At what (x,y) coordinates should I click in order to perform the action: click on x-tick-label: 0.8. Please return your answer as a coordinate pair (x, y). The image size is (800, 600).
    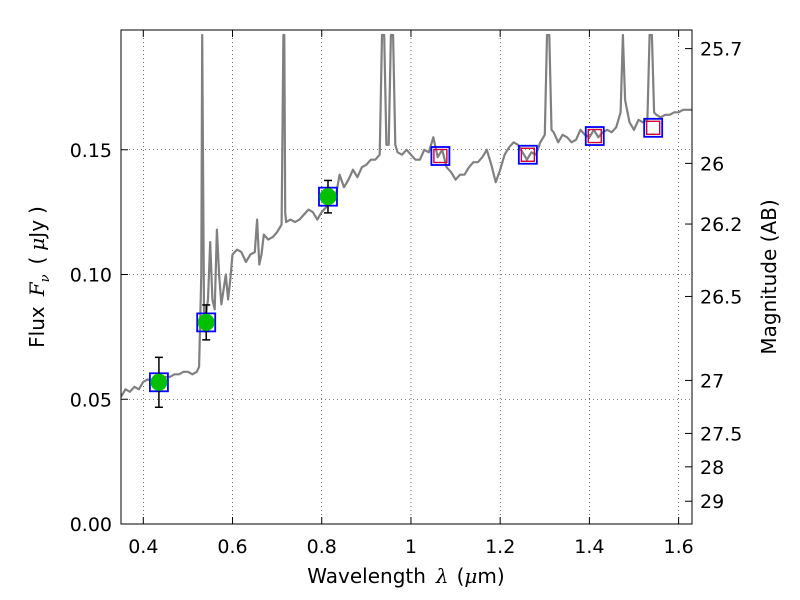
    Looking at the image, I should click on (322, 547).